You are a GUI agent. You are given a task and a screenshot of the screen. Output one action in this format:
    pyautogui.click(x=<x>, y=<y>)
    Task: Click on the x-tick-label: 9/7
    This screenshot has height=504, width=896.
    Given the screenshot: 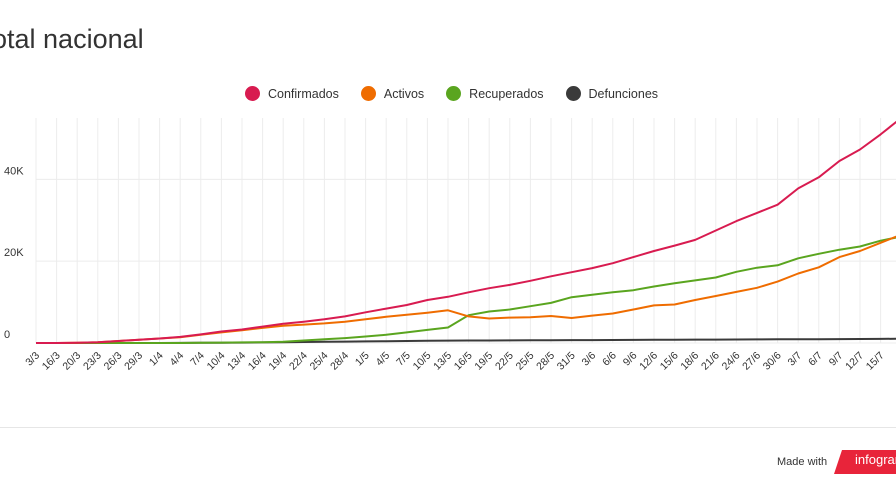 What is the action you would take?
    pyautogui.click(x=836, y=359)
    